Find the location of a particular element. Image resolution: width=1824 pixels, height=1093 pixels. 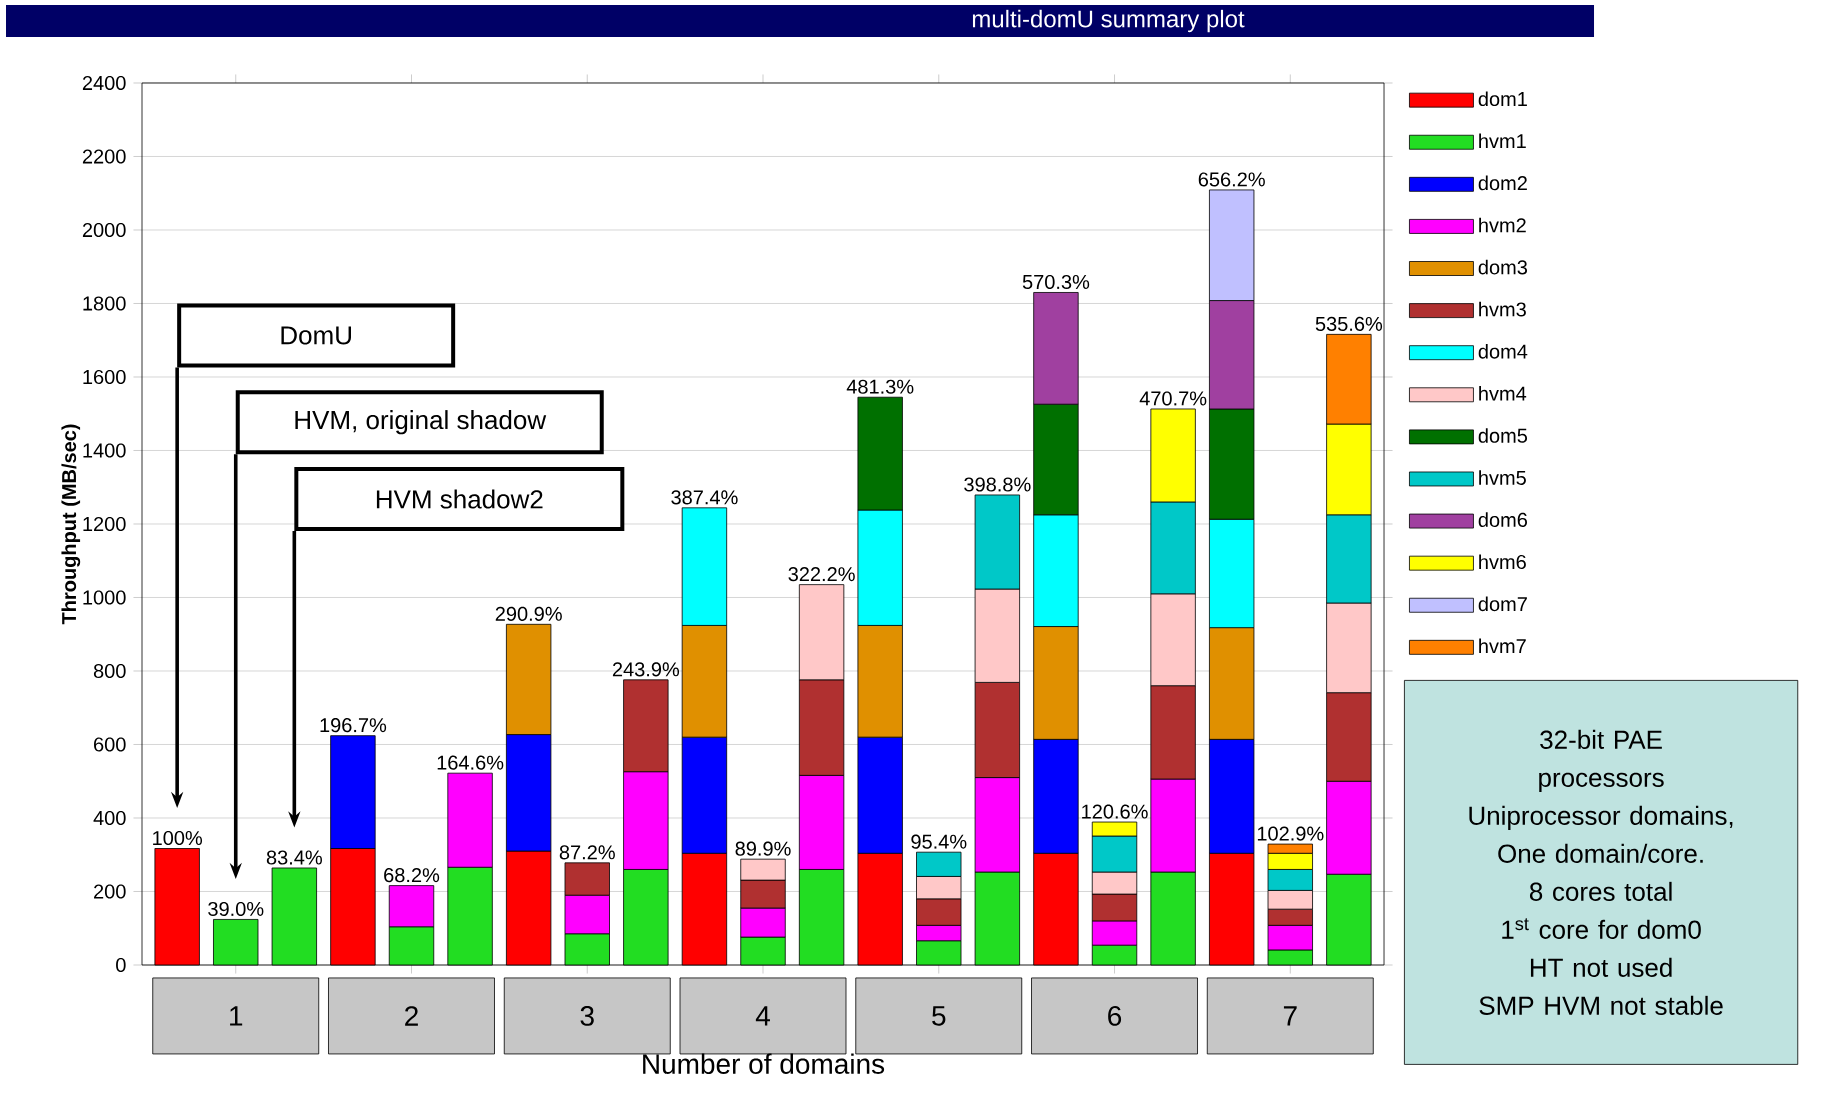

text: Uniprocessor domains, is located at coordinates (1601, 818).